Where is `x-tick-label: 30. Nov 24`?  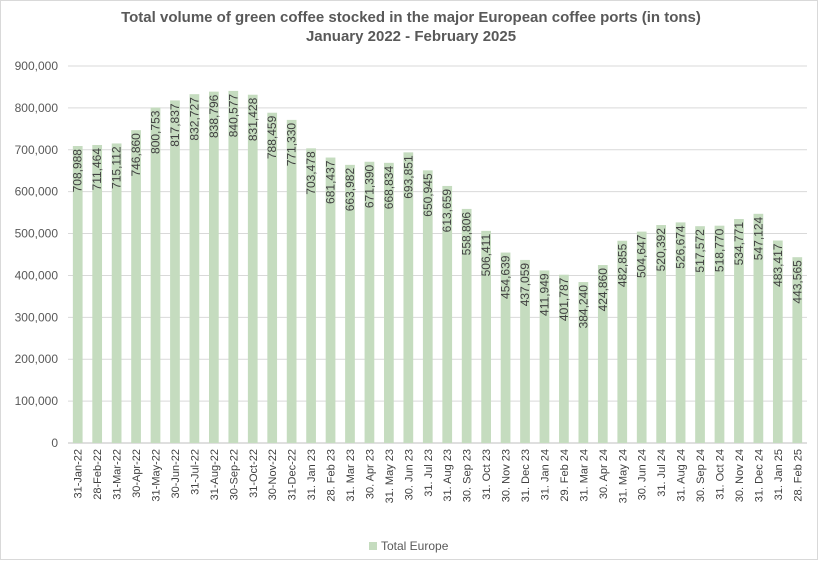 x-tick-label: 30. Nov 24 is located at coordinates (740, 475).